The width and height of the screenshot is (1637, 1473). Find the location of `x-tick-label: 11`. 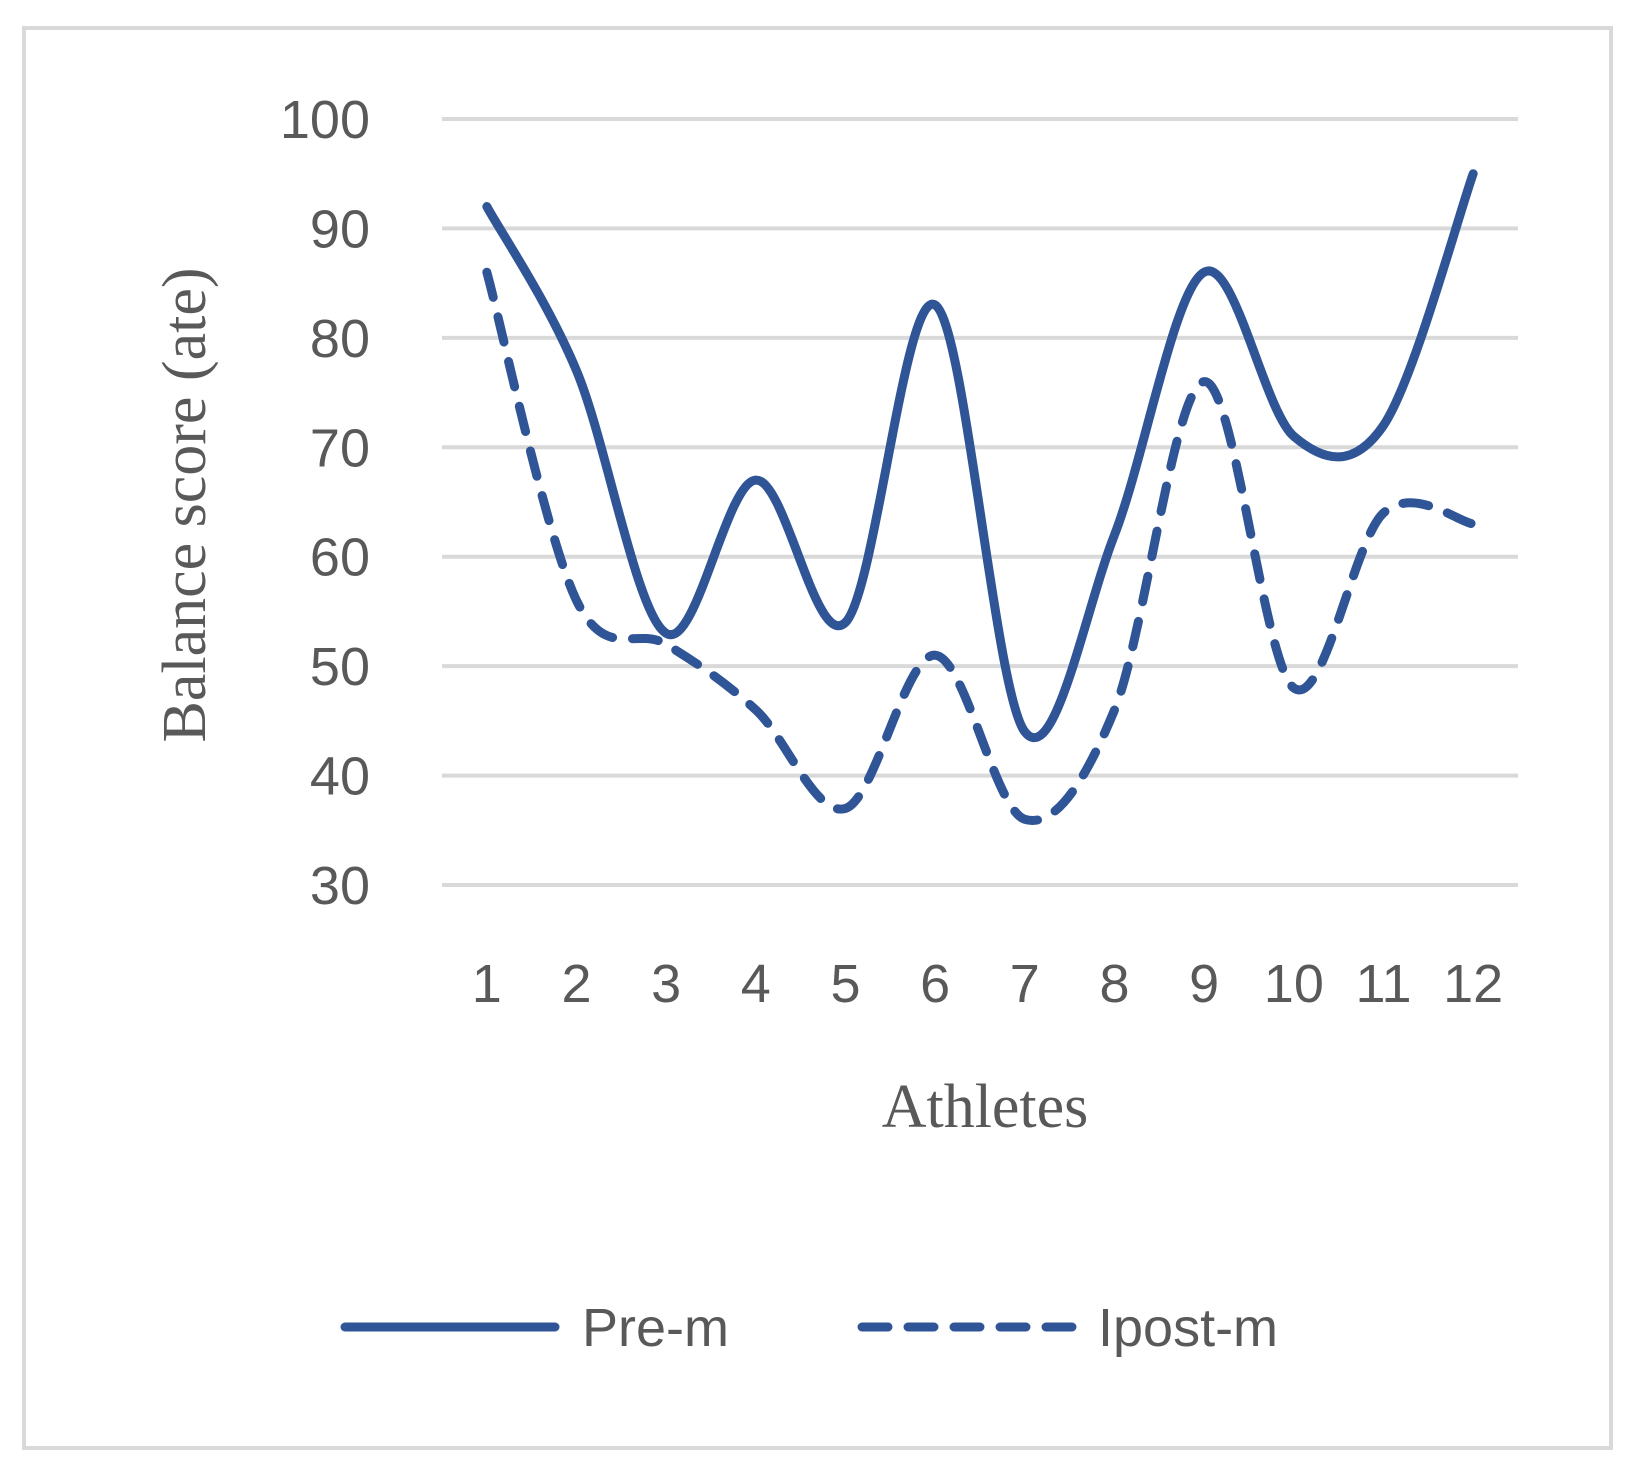

x-tick-label: 11 is located at coordinates (1383, 984).